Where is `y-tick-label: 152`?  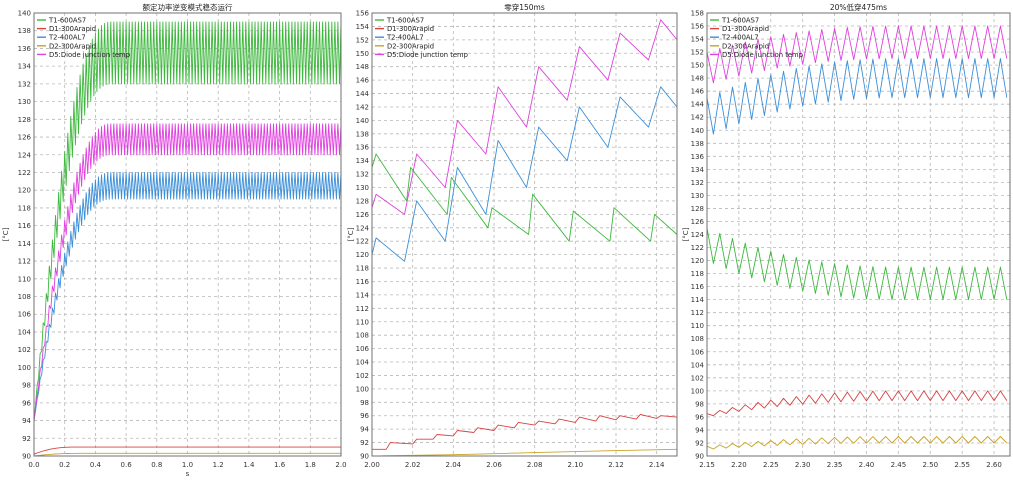 y-tick-label: 152 is located at coordinates (362, 40).